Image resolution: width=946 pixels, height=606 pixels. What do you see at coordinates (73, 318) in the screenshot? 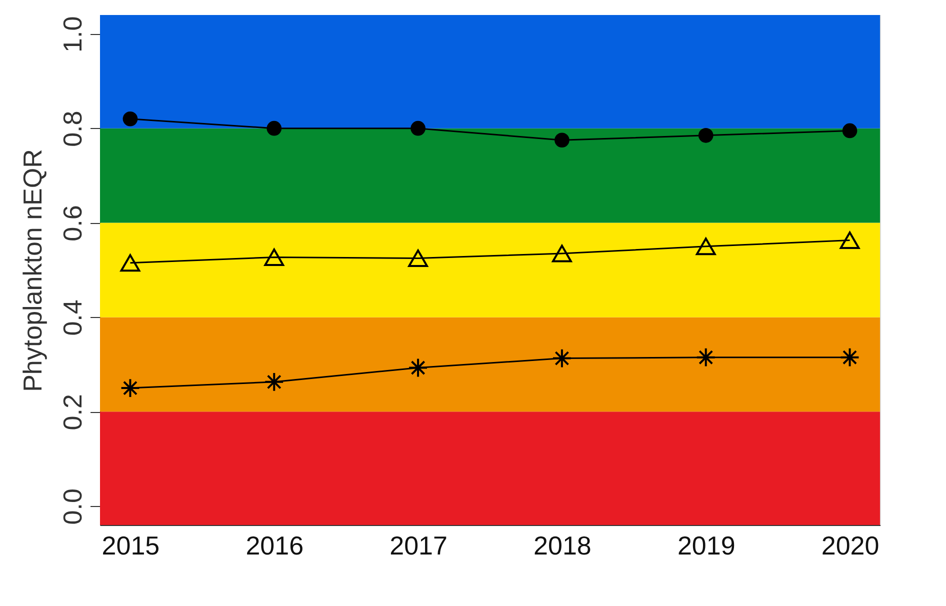
I see `y-tick-label: 0.4` at bounding box center [73, 318].